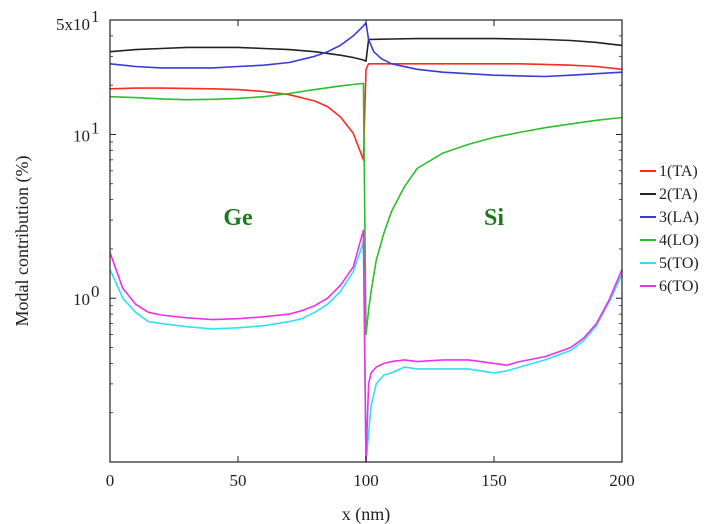 Image resolution: width=727 pixels, height=524 pixels. I want to click on y-tick-exponent: 0, so click(95, 291).